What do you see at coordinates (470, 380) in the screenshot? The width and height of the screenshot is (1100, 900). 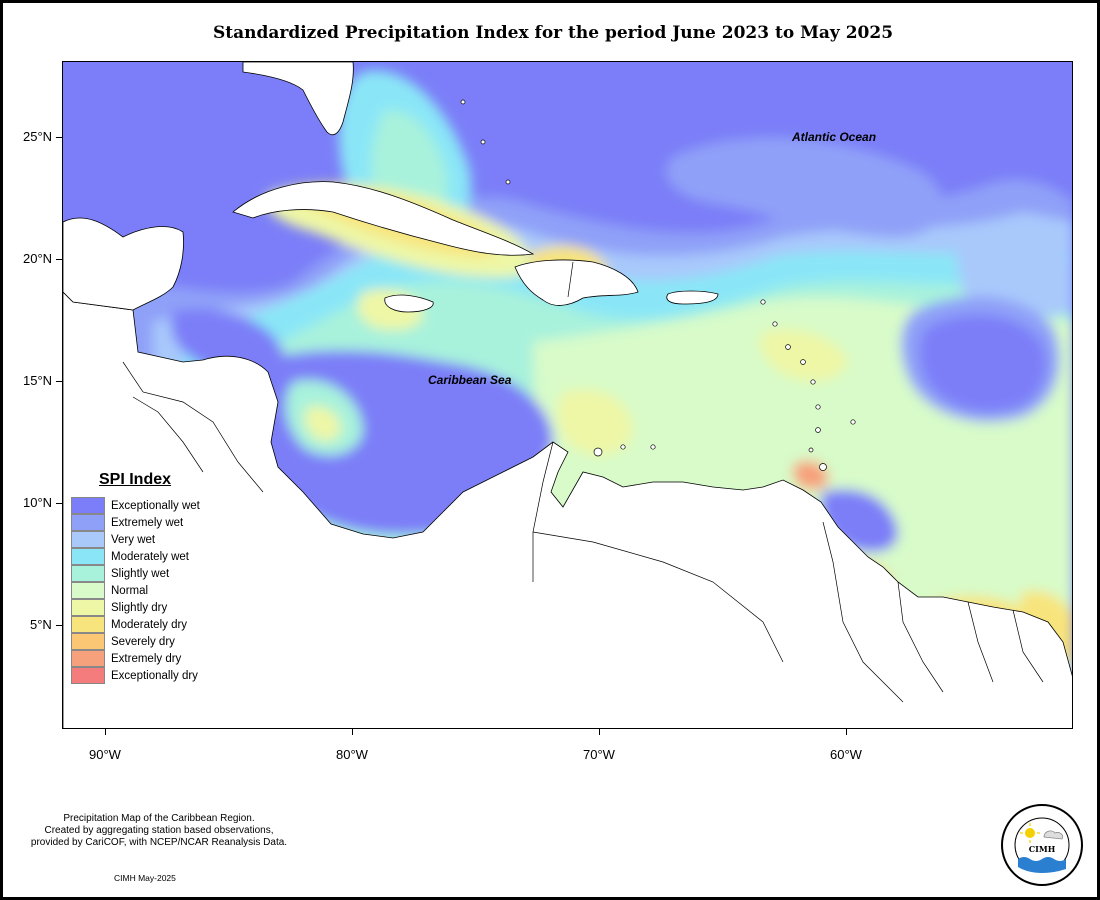 I see `caribbean-sea-label: Caribbean Sea` at bounding box center [470, 380].